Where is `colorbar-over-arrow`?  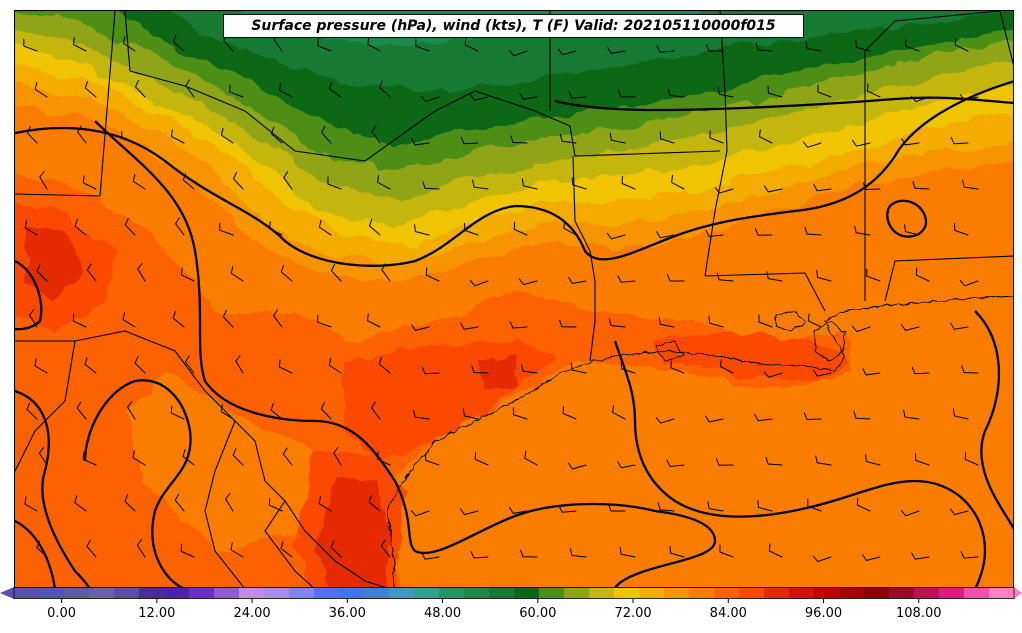 colorbar-over-arrow is located at coordinates (1018, 593).